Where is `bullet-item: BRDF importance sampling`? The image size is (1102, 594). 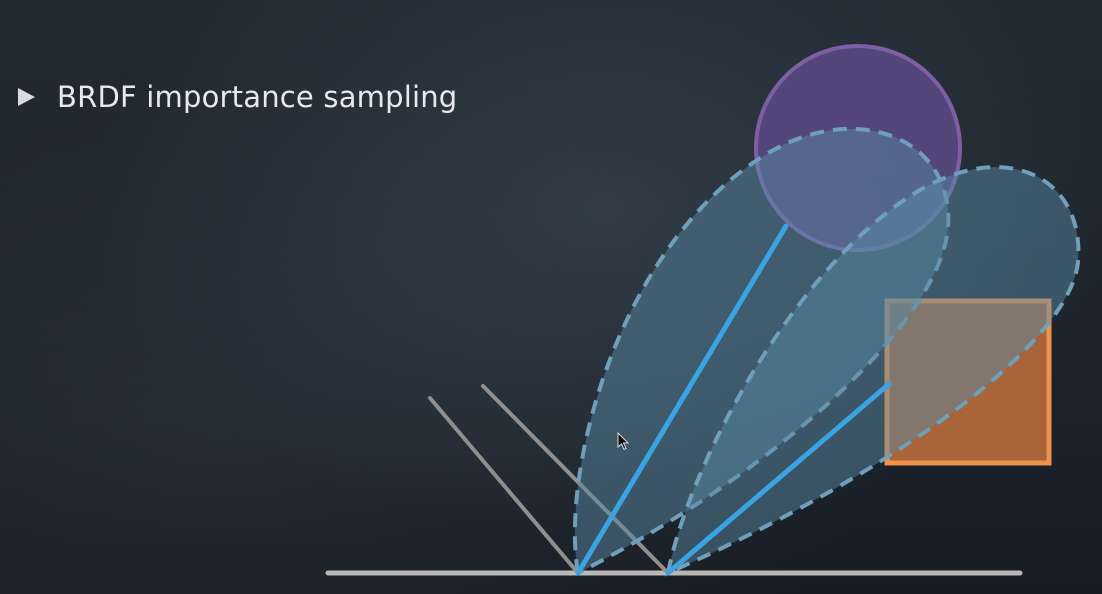
bullet-item: BRDF importance sampling is located at coordinates (237, 97).